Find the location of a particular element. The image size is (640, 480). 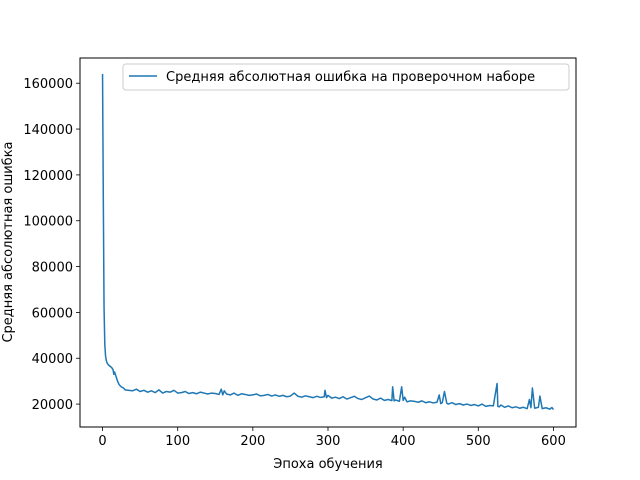

y-tick-label: 140000 is located at coordinates (48, 130).